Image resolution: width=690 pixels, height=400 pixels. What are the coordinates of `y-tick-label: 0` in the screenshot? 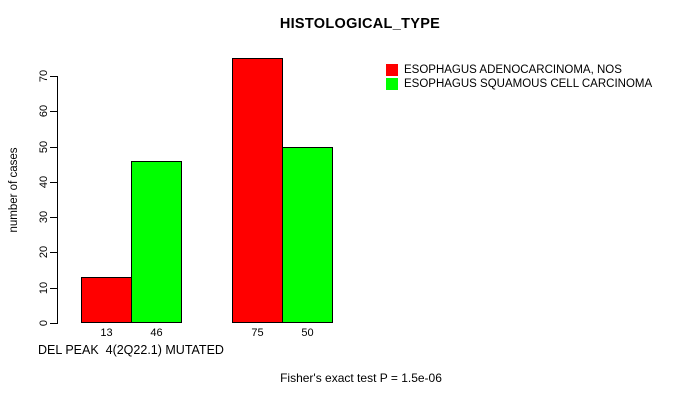 It's located at (44, 323).